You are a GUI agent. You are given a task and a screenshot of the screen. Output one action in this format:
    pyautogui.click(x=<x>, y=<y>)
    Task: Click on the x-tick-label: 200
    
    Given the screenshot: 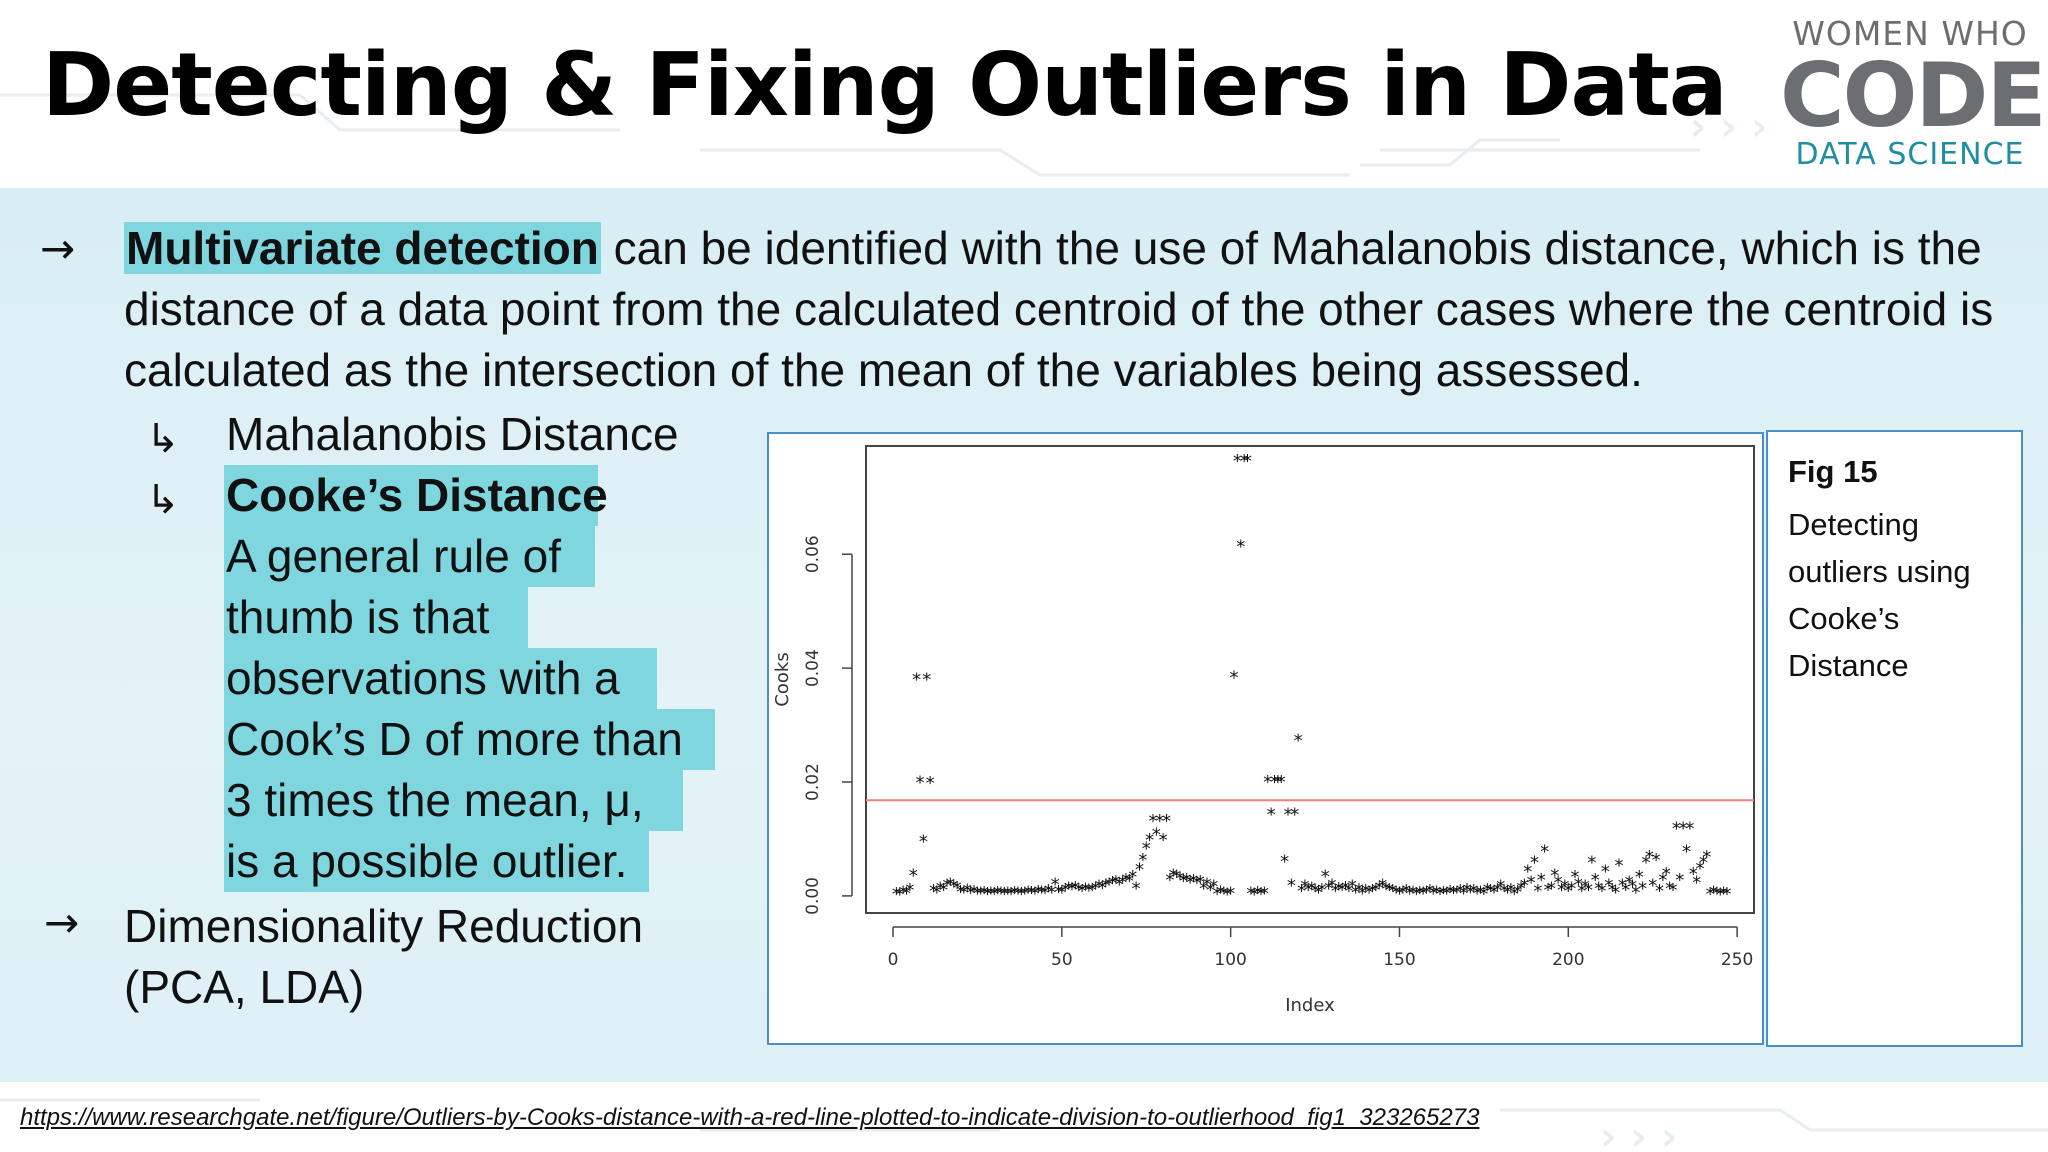 What is the action you would take?
    pyautogui.click(x=1568, y=960)
    